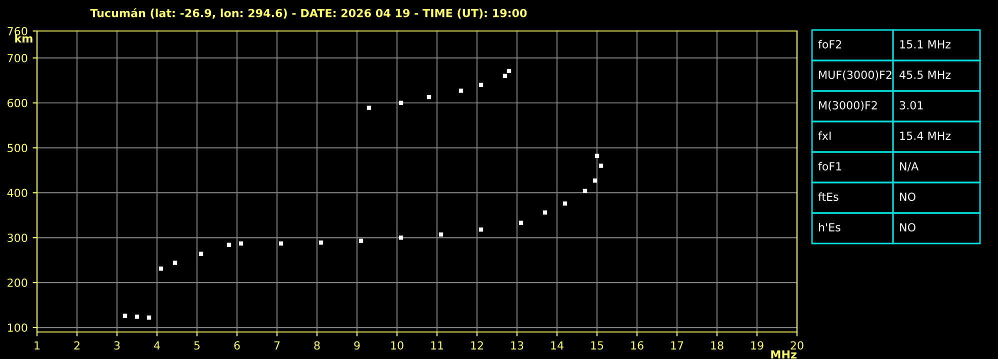 The height and width of the screenshot is (359, 998). What do you see at coordinates (477, 345) in the screenshot?
I see `x-tick-label: 12` at bounding box center [477, 345].